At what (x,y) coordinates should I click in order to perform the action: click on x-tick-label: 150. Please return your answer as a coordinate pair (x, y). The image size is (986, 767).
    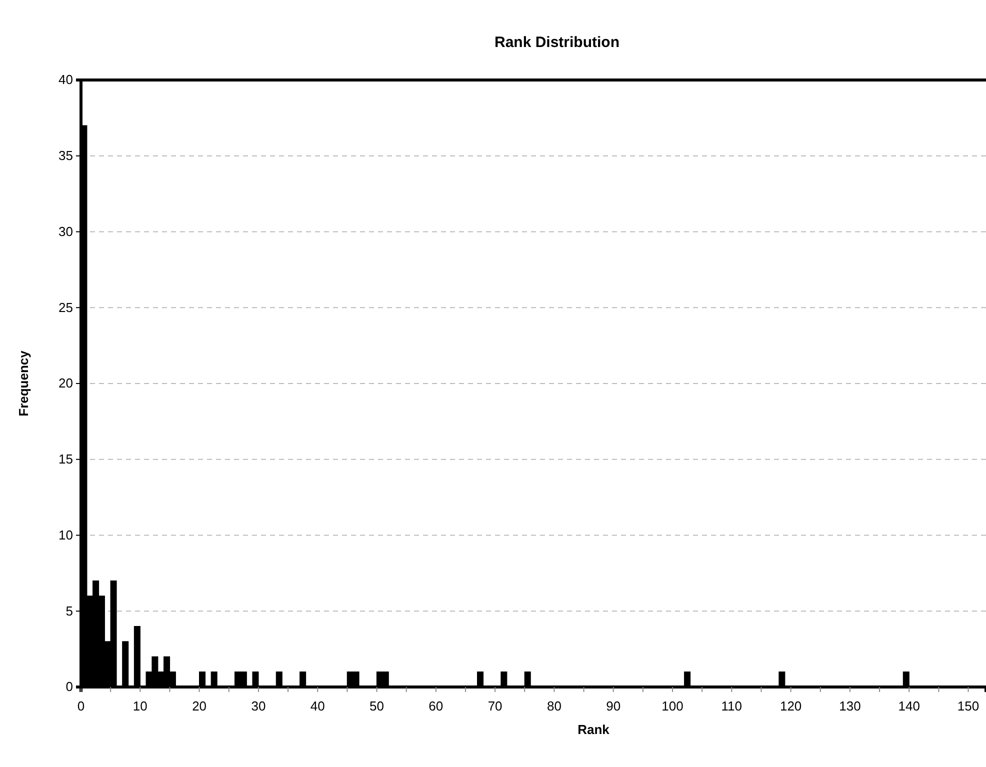
    Looking at the image, I should click on (968, 706).